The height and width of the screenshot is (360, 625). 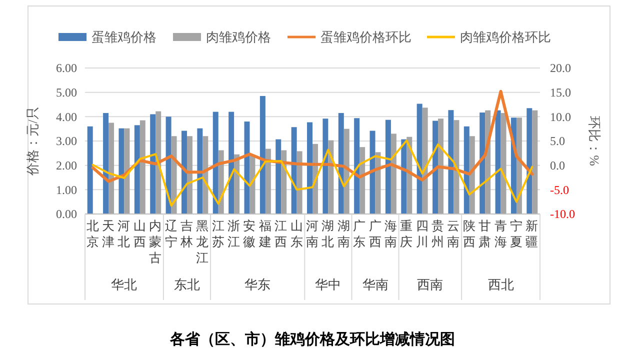 What do you see at coordinates (557, 141) in the screenshot?
I see `y2-tick-label: 5.0` at bounding box center [557, 141].